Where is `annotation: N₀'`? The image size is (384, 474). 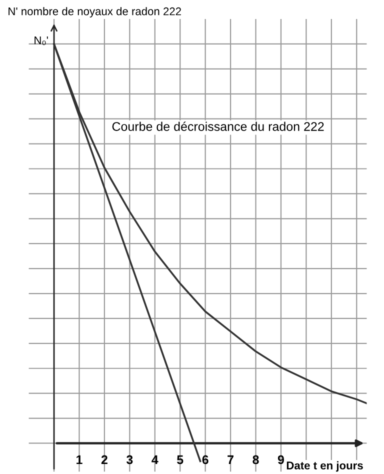 annotation: N₀' is located at coordinates (41, 41).